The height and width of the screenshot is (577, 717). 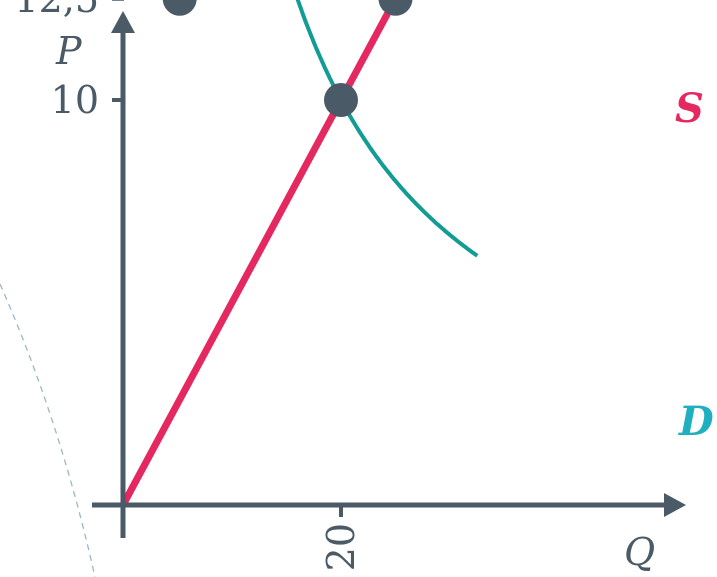 What do you see at coordinates (689, 108) in the screenshot?
I see `supply-curve-label: S` at bounding box center [689, 108].